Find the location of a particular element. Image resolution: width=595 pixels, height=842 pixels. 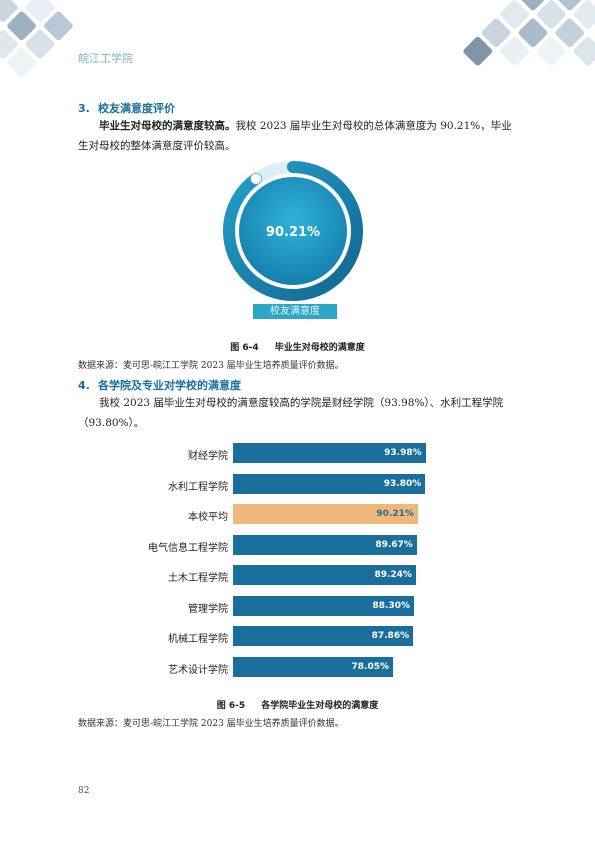

figure-6-4-source: 数据来源：麦可思-皖江工学院 2023 届毕业生培养质量评价数据。 is located at coordinates (211, 366).